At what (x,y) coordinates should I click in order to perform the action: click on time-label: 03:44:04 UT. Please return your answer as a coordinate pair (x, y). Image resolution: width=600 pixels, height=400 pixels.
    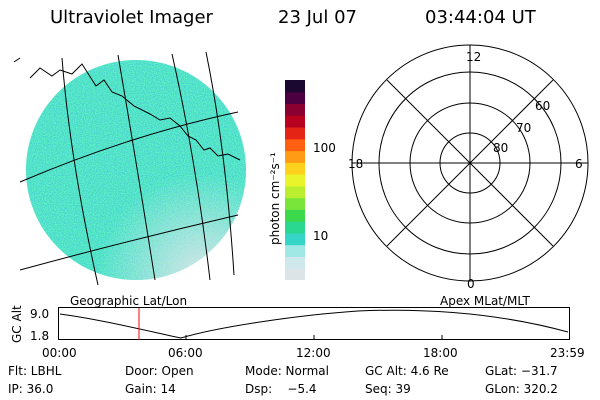
    Looking at the image, I should click on (480, 17).